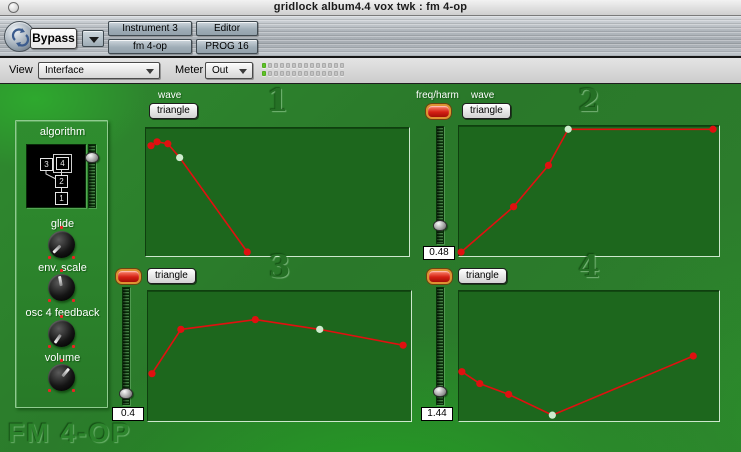  Describe the element at coordinates (92, 176) in the screenshot. I see `algorithm-slider` at that location.